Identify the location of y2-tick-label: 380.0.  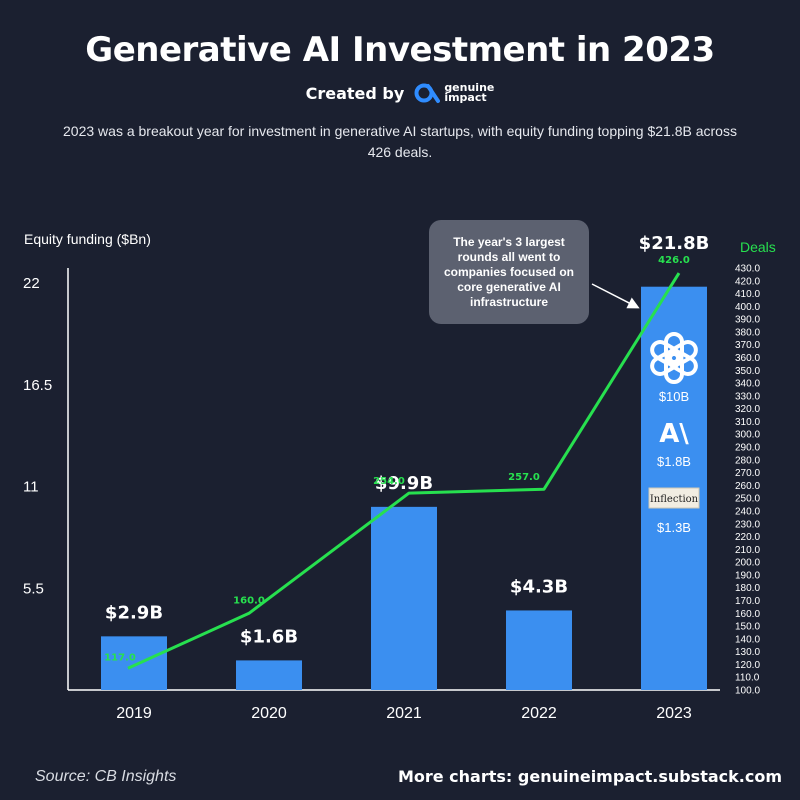
(747, 332).